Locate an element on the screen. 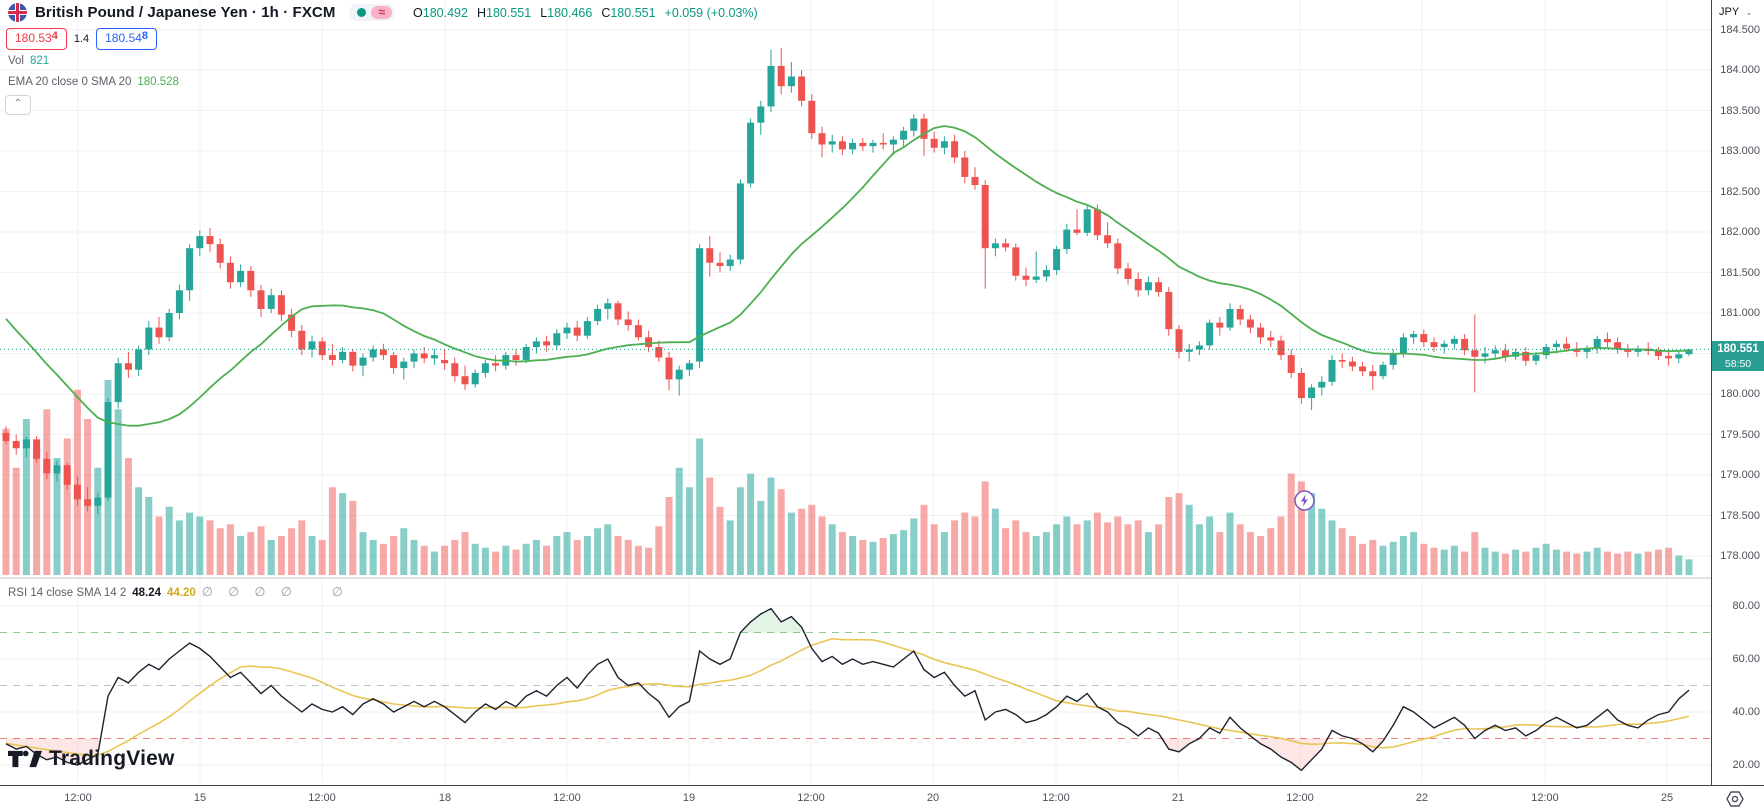  price-tick-label: 183.000 is located at coordinates (1740, 151).